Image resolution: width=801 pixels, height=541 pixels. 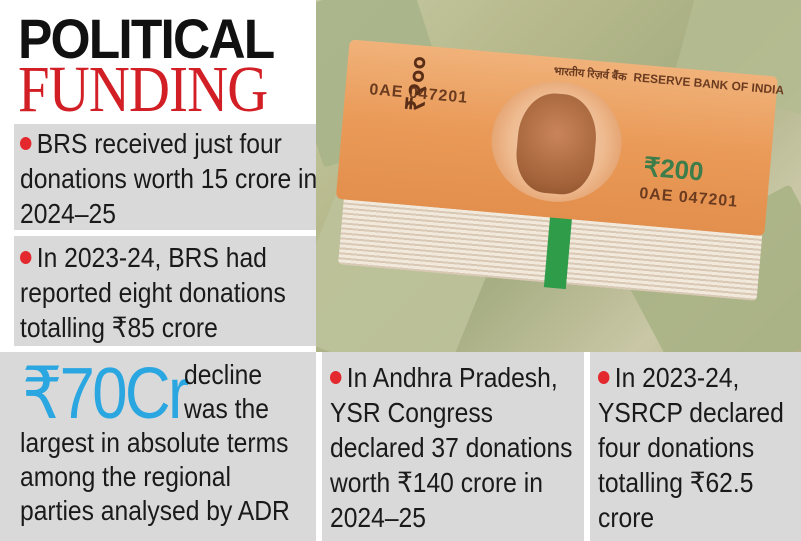 What do you see at coordinates (417, 83) in the screenshot?
I see `denomination-vertical: ₹२००` at bounding box center [417, 83].